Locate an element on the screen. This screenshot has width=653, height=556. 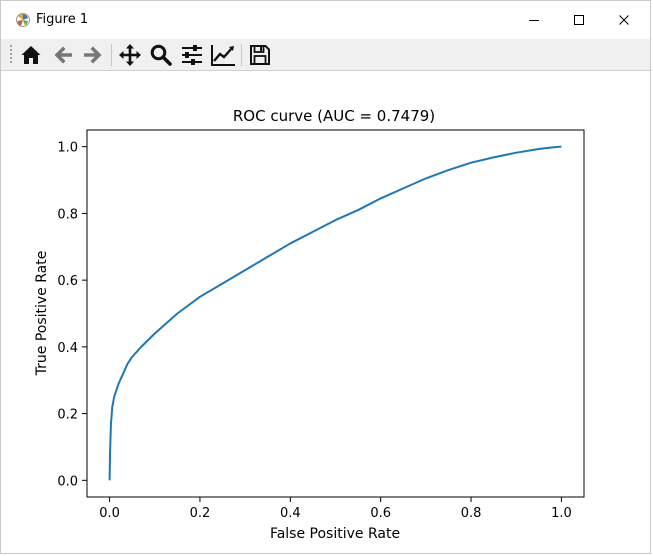
x-axis-label: False Positive Rate is located at coordinates (335, 534).